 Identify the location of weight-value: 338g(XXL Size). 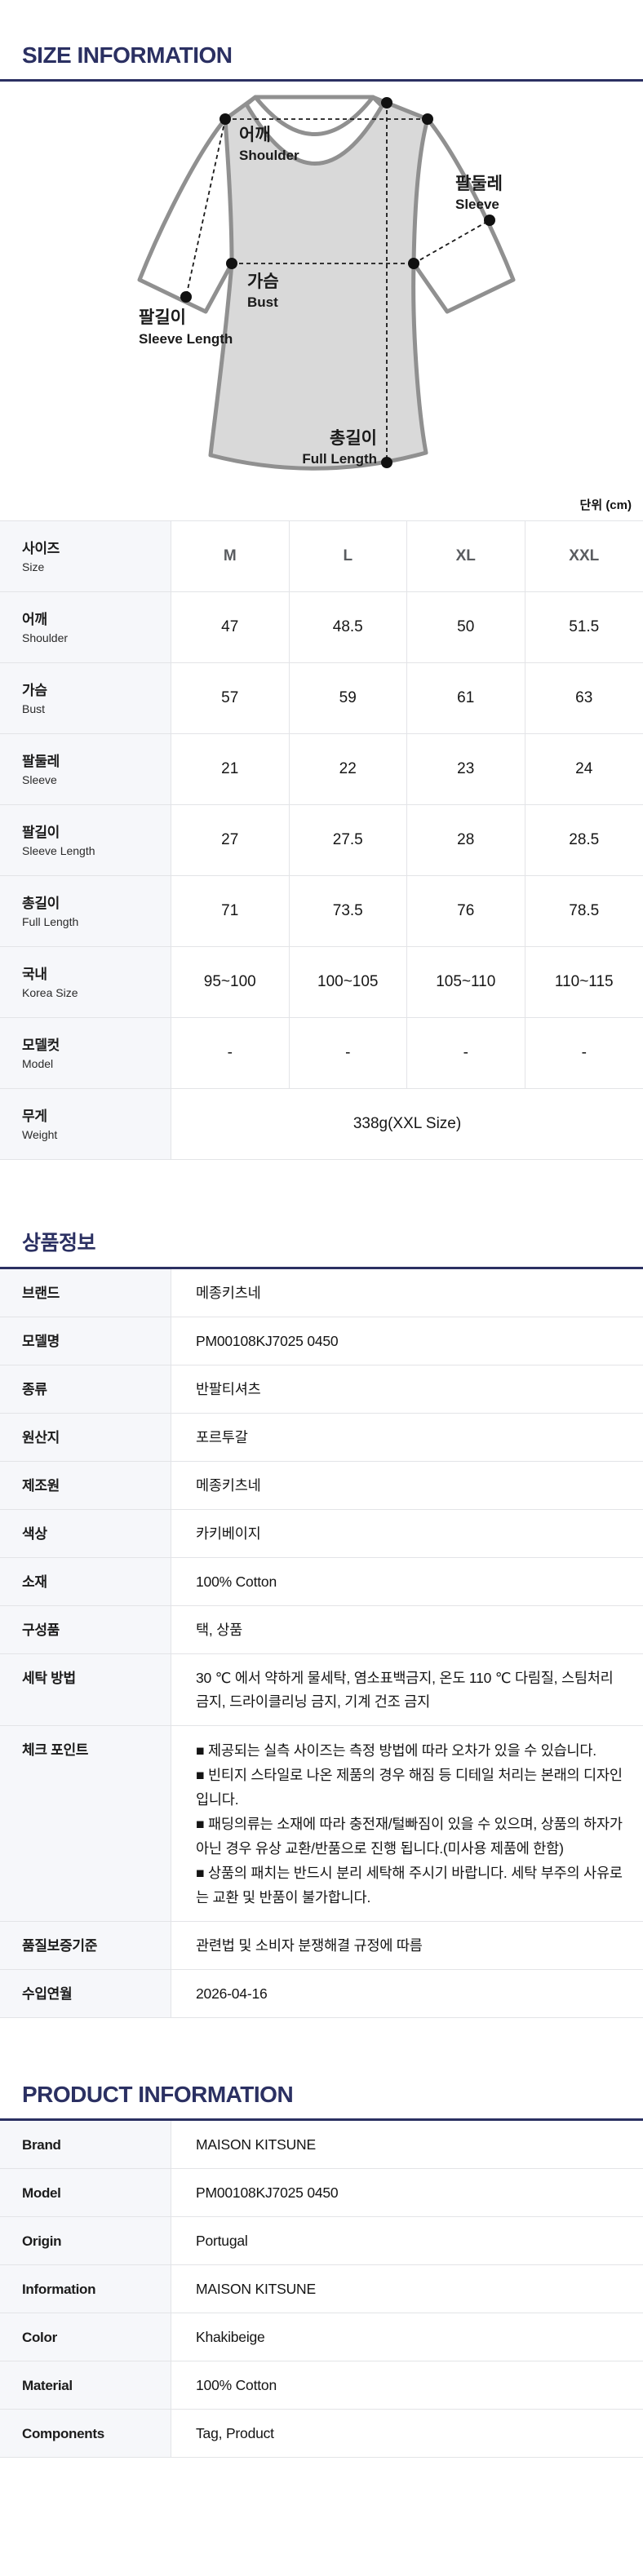
(407, 1124).